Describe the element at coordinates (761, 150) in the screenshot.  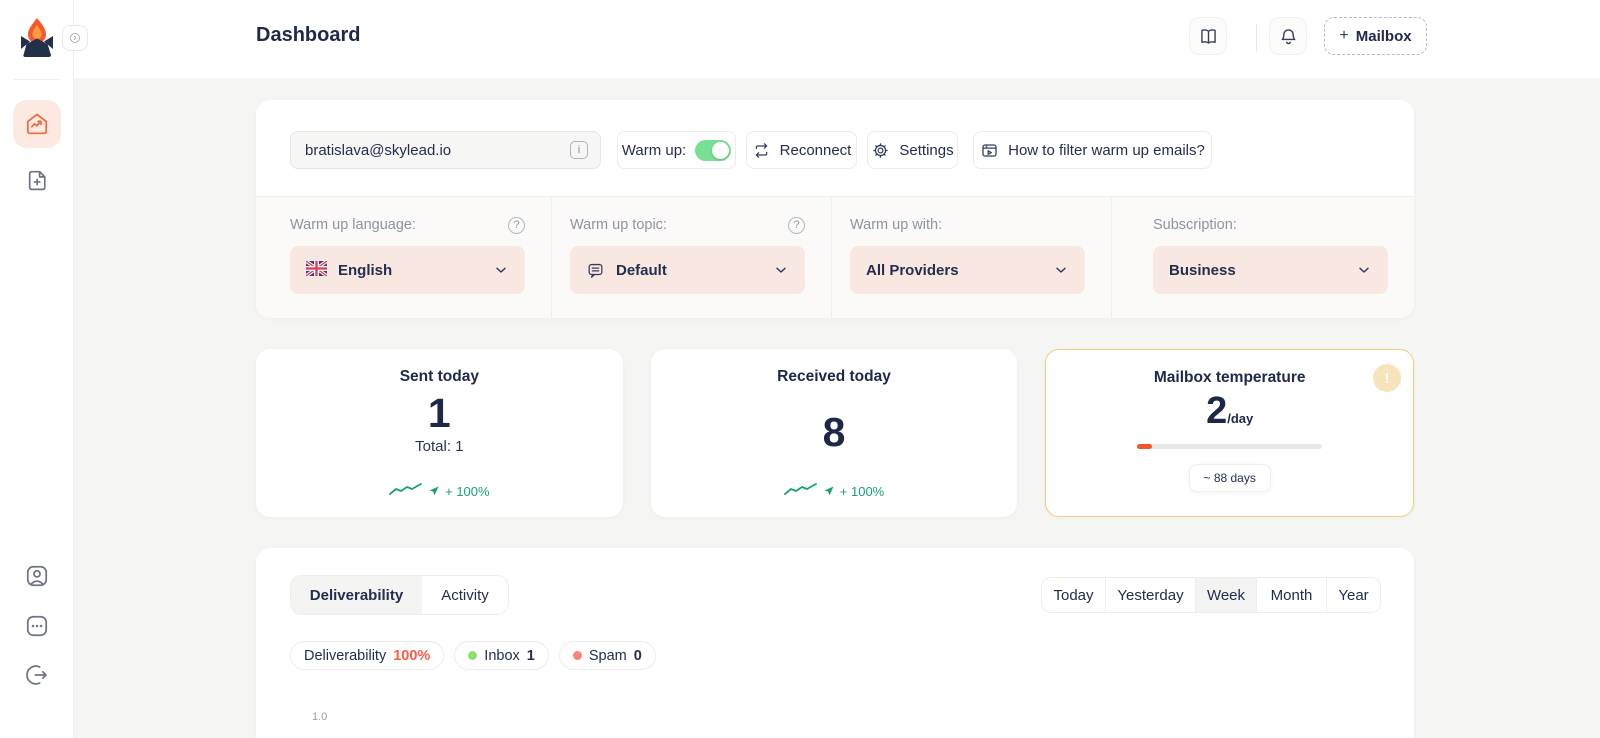
I see `repeat-icon` at that location.